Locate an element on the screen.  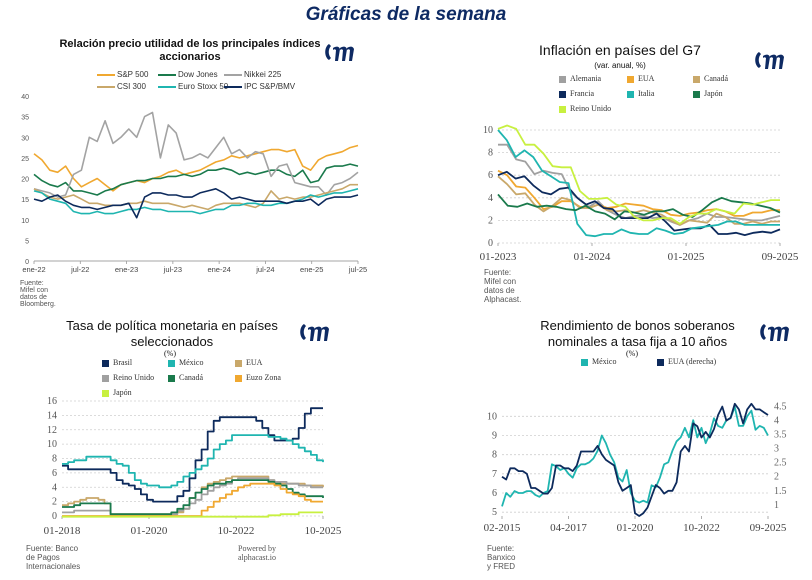
legend-label: Euro Stoxx 50 is located at coordinates (203, 86).